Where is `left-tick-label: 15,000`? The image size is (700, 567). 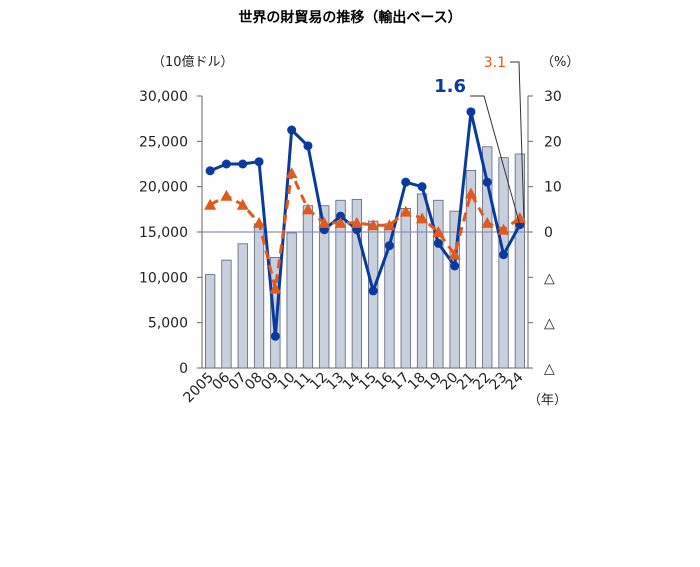 left-tick-label: 15,000 is located at coordinates (163, 233).